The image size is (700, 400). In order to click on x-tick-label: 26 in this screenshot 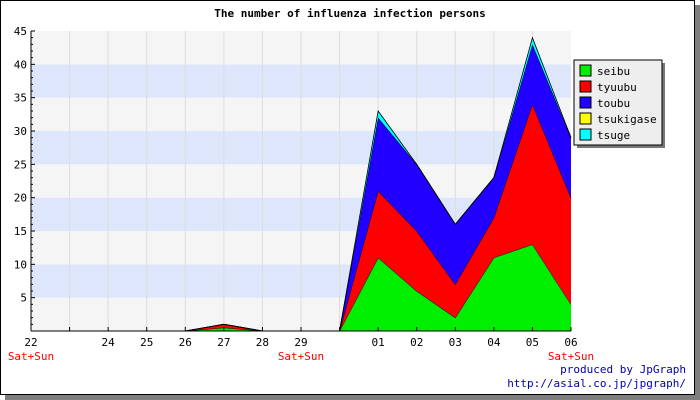, I will do `click(185, 342)`.